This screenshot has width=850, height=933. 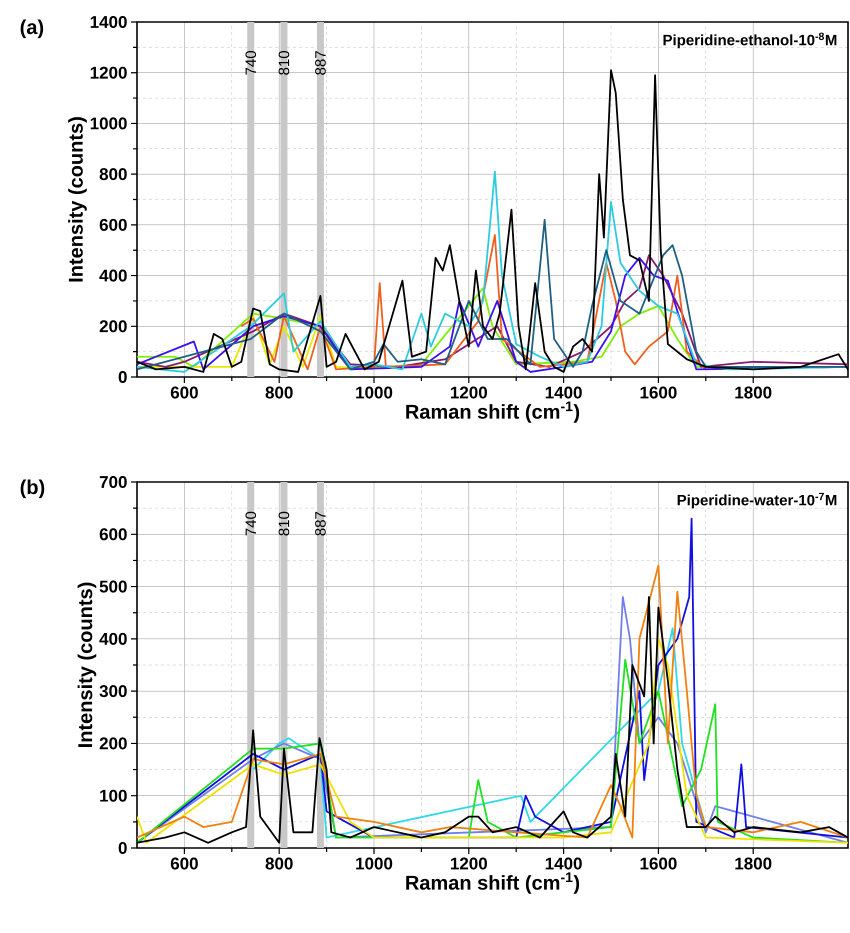 I want to click on annotation: Piperidine-ethanol-10$^{-8}$M, so click(x=750, y=40).